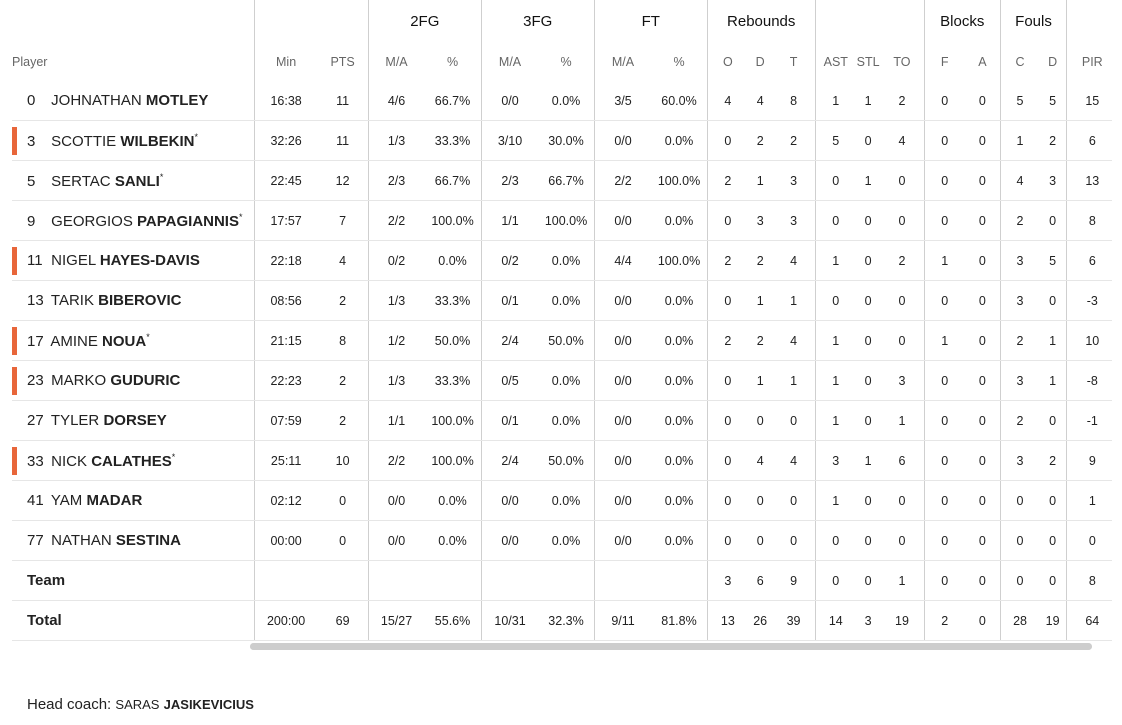 The height and width of the screenshot is (725, 1122). What do you see at coordinates (133, 460) in the screenshot?
I see `player-cell: 33 NICK CALATHES*` at bounding box center [133, 460].